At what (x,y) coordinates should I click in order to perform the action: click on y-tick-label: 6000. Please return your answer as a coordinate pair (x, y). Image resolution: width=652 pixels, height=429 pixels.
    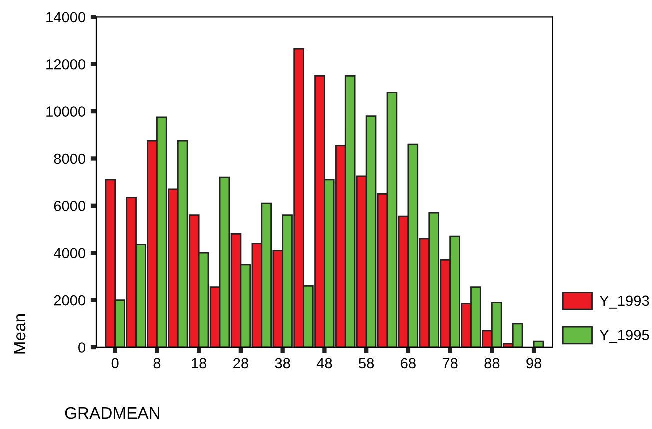
    Looking at the image, I should click on (70, 206).